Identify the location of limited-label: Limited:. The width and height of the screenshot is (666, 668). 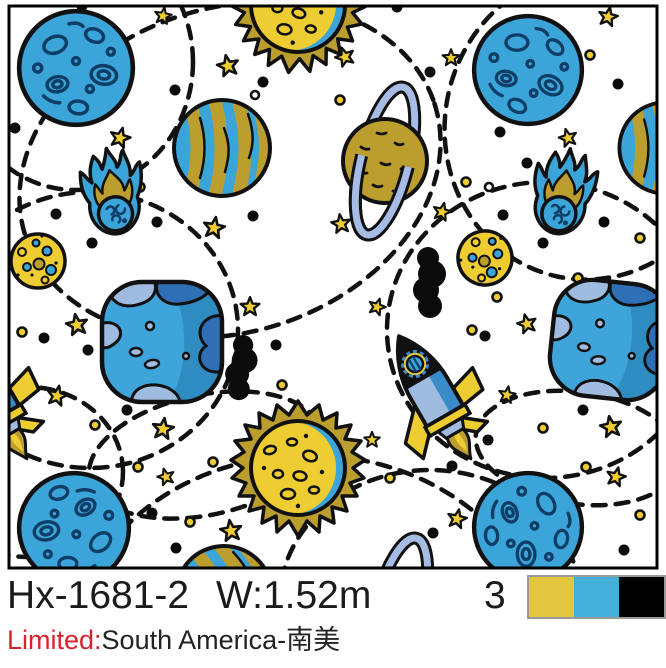
(54, 640).